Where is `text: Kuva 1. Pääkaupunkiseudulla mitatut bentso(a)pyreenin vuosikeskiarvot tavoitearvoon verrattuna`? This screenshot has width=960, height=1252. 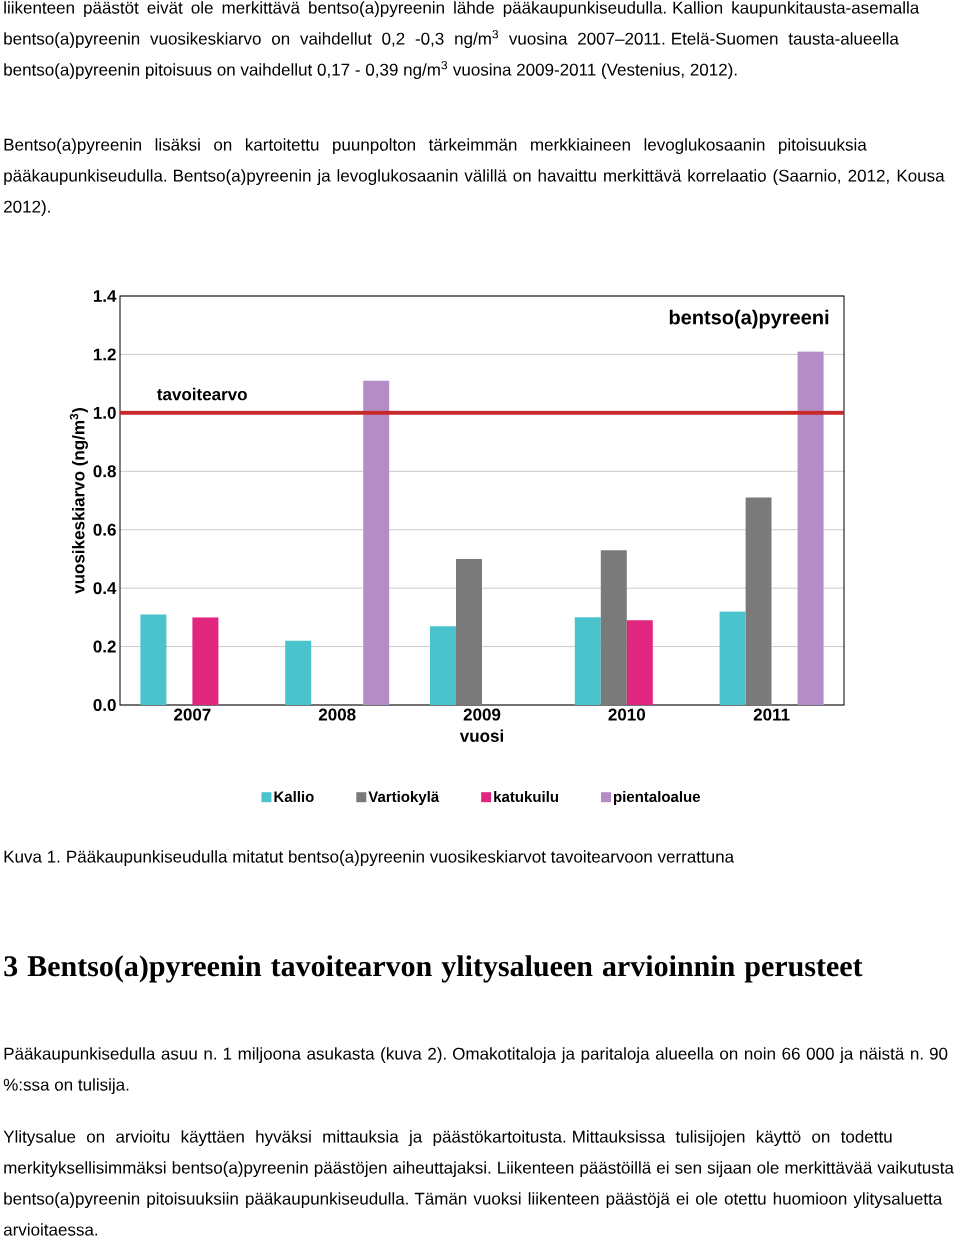 text: Kuva 1. Pääkaupunkiseudulla mitatut bentso(a)pyreenin vuosikeskiarvot tavoitearvoon verrattuna is located at coordinates (369, 858).